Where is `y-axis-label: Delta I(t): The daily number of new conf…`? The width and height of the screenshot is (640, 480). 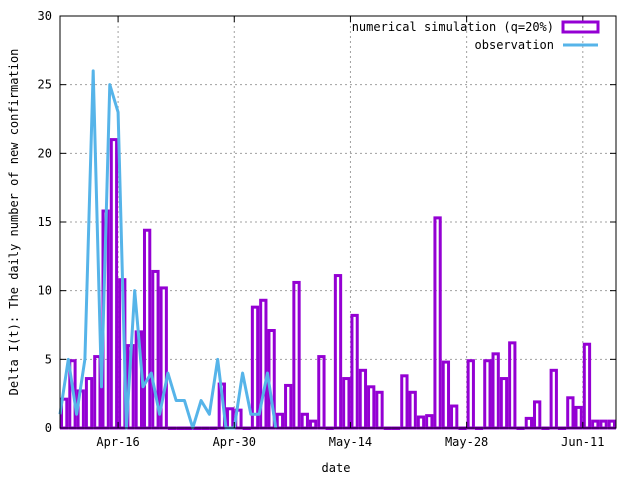 y-axis-label: Delta I(t): The daily number of new conf… is located at coordinates (14, 222).